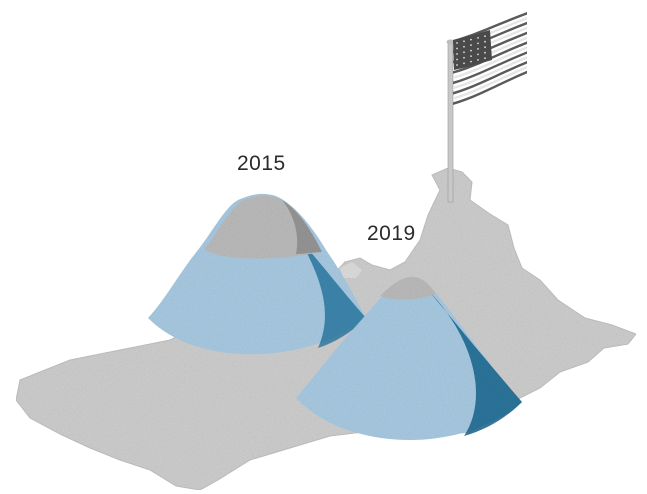  I want to click on us-flag-icon, so click(486, 107).